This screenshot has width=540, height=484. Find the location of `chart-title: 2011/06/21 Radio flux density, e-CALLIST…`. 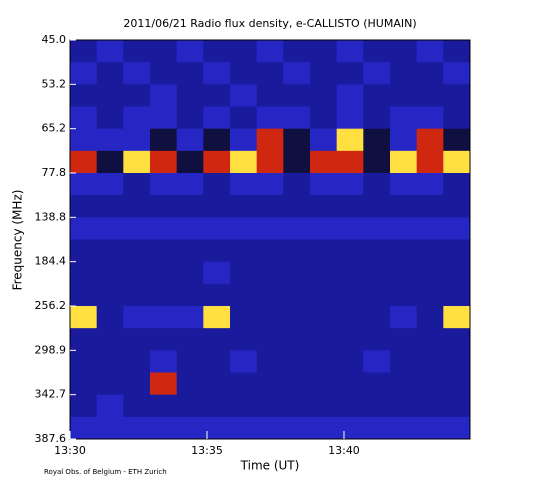

chart-title: 2011/06/21 Radio flux density, e-CALLIST… is located at coordinates (269, 23).